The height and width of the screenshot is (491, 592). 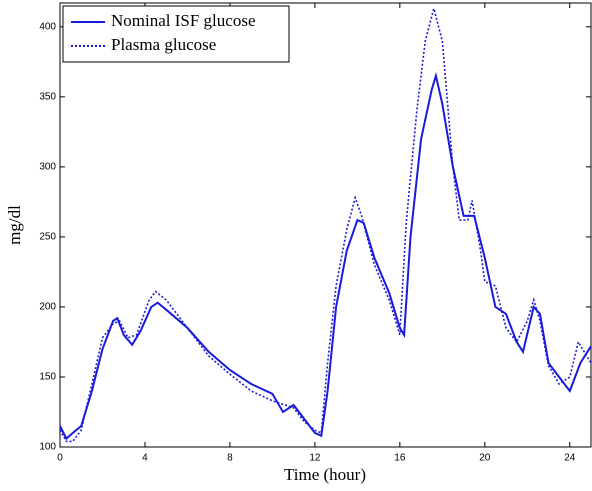 What do you see at coordinates (325, 474) in the screenshot?
I see `x-axis-label: Time (hour)` at bounding box center [325, 474].